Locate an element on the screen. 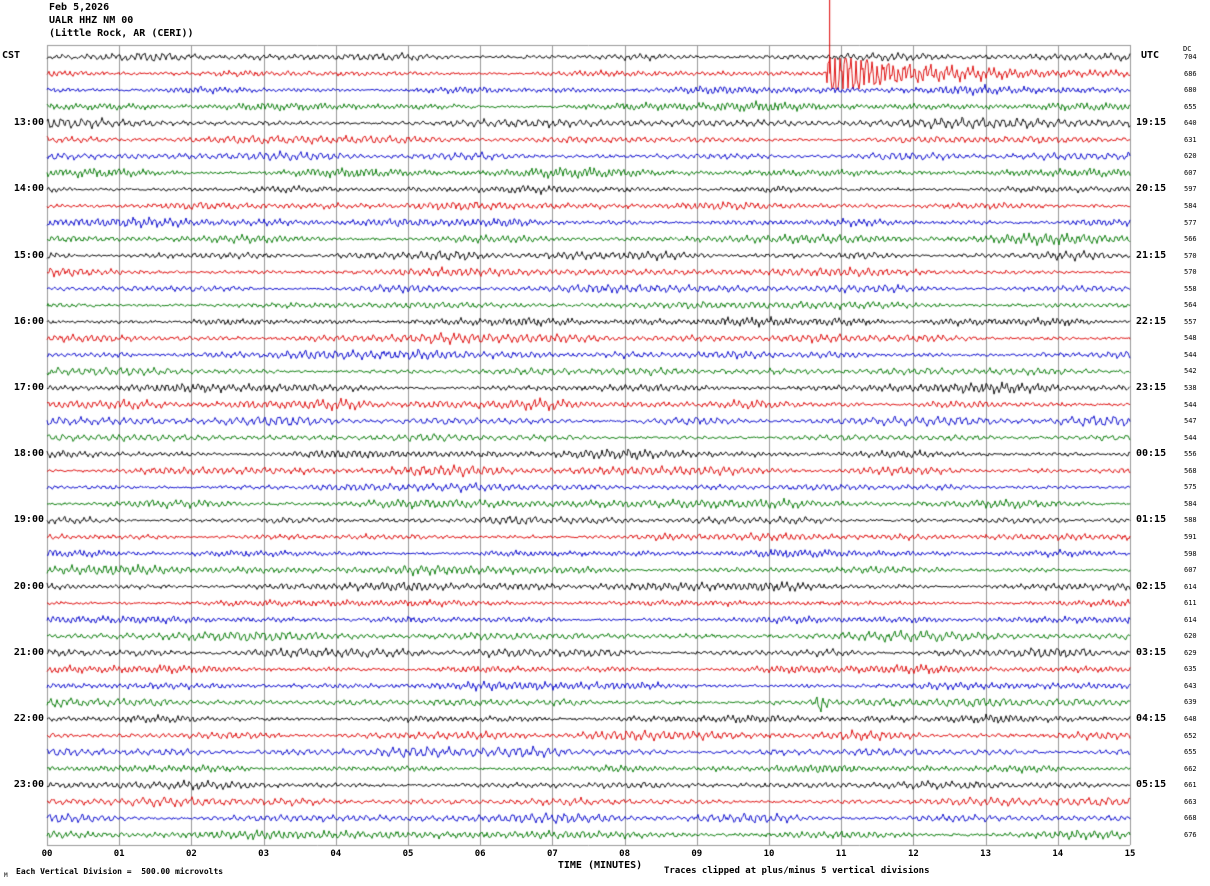  corner-mark: M is located at coordinates (6, 875).